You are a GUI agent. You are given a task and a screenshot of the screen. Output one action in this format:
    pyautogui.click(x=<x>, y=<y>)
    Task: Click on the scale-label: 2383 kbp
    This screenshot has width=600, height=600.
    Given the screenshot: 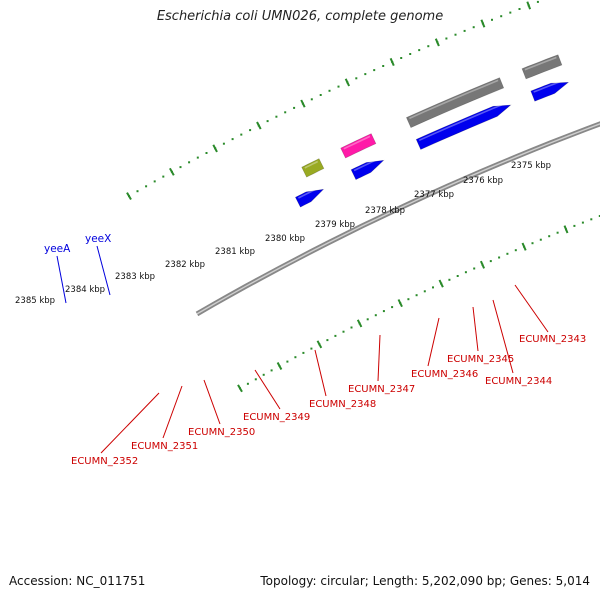 What is the action you would take?
    pyautogui.click(x=135, y=277)
    